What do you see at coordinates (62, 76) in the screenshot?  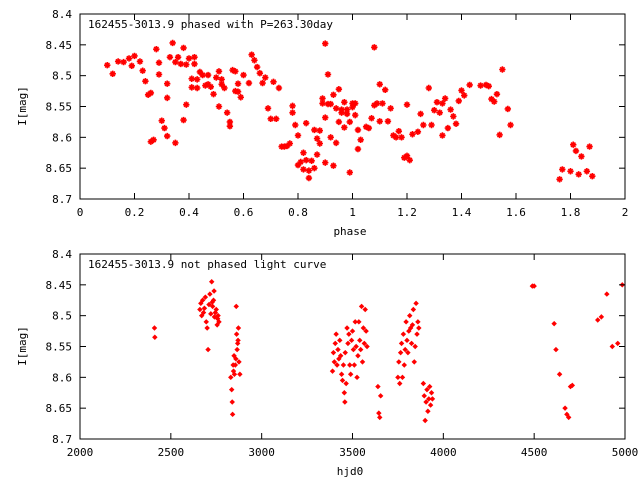 I see `phased-y-tick-label: 8.5` at bounding box center [62, 76].